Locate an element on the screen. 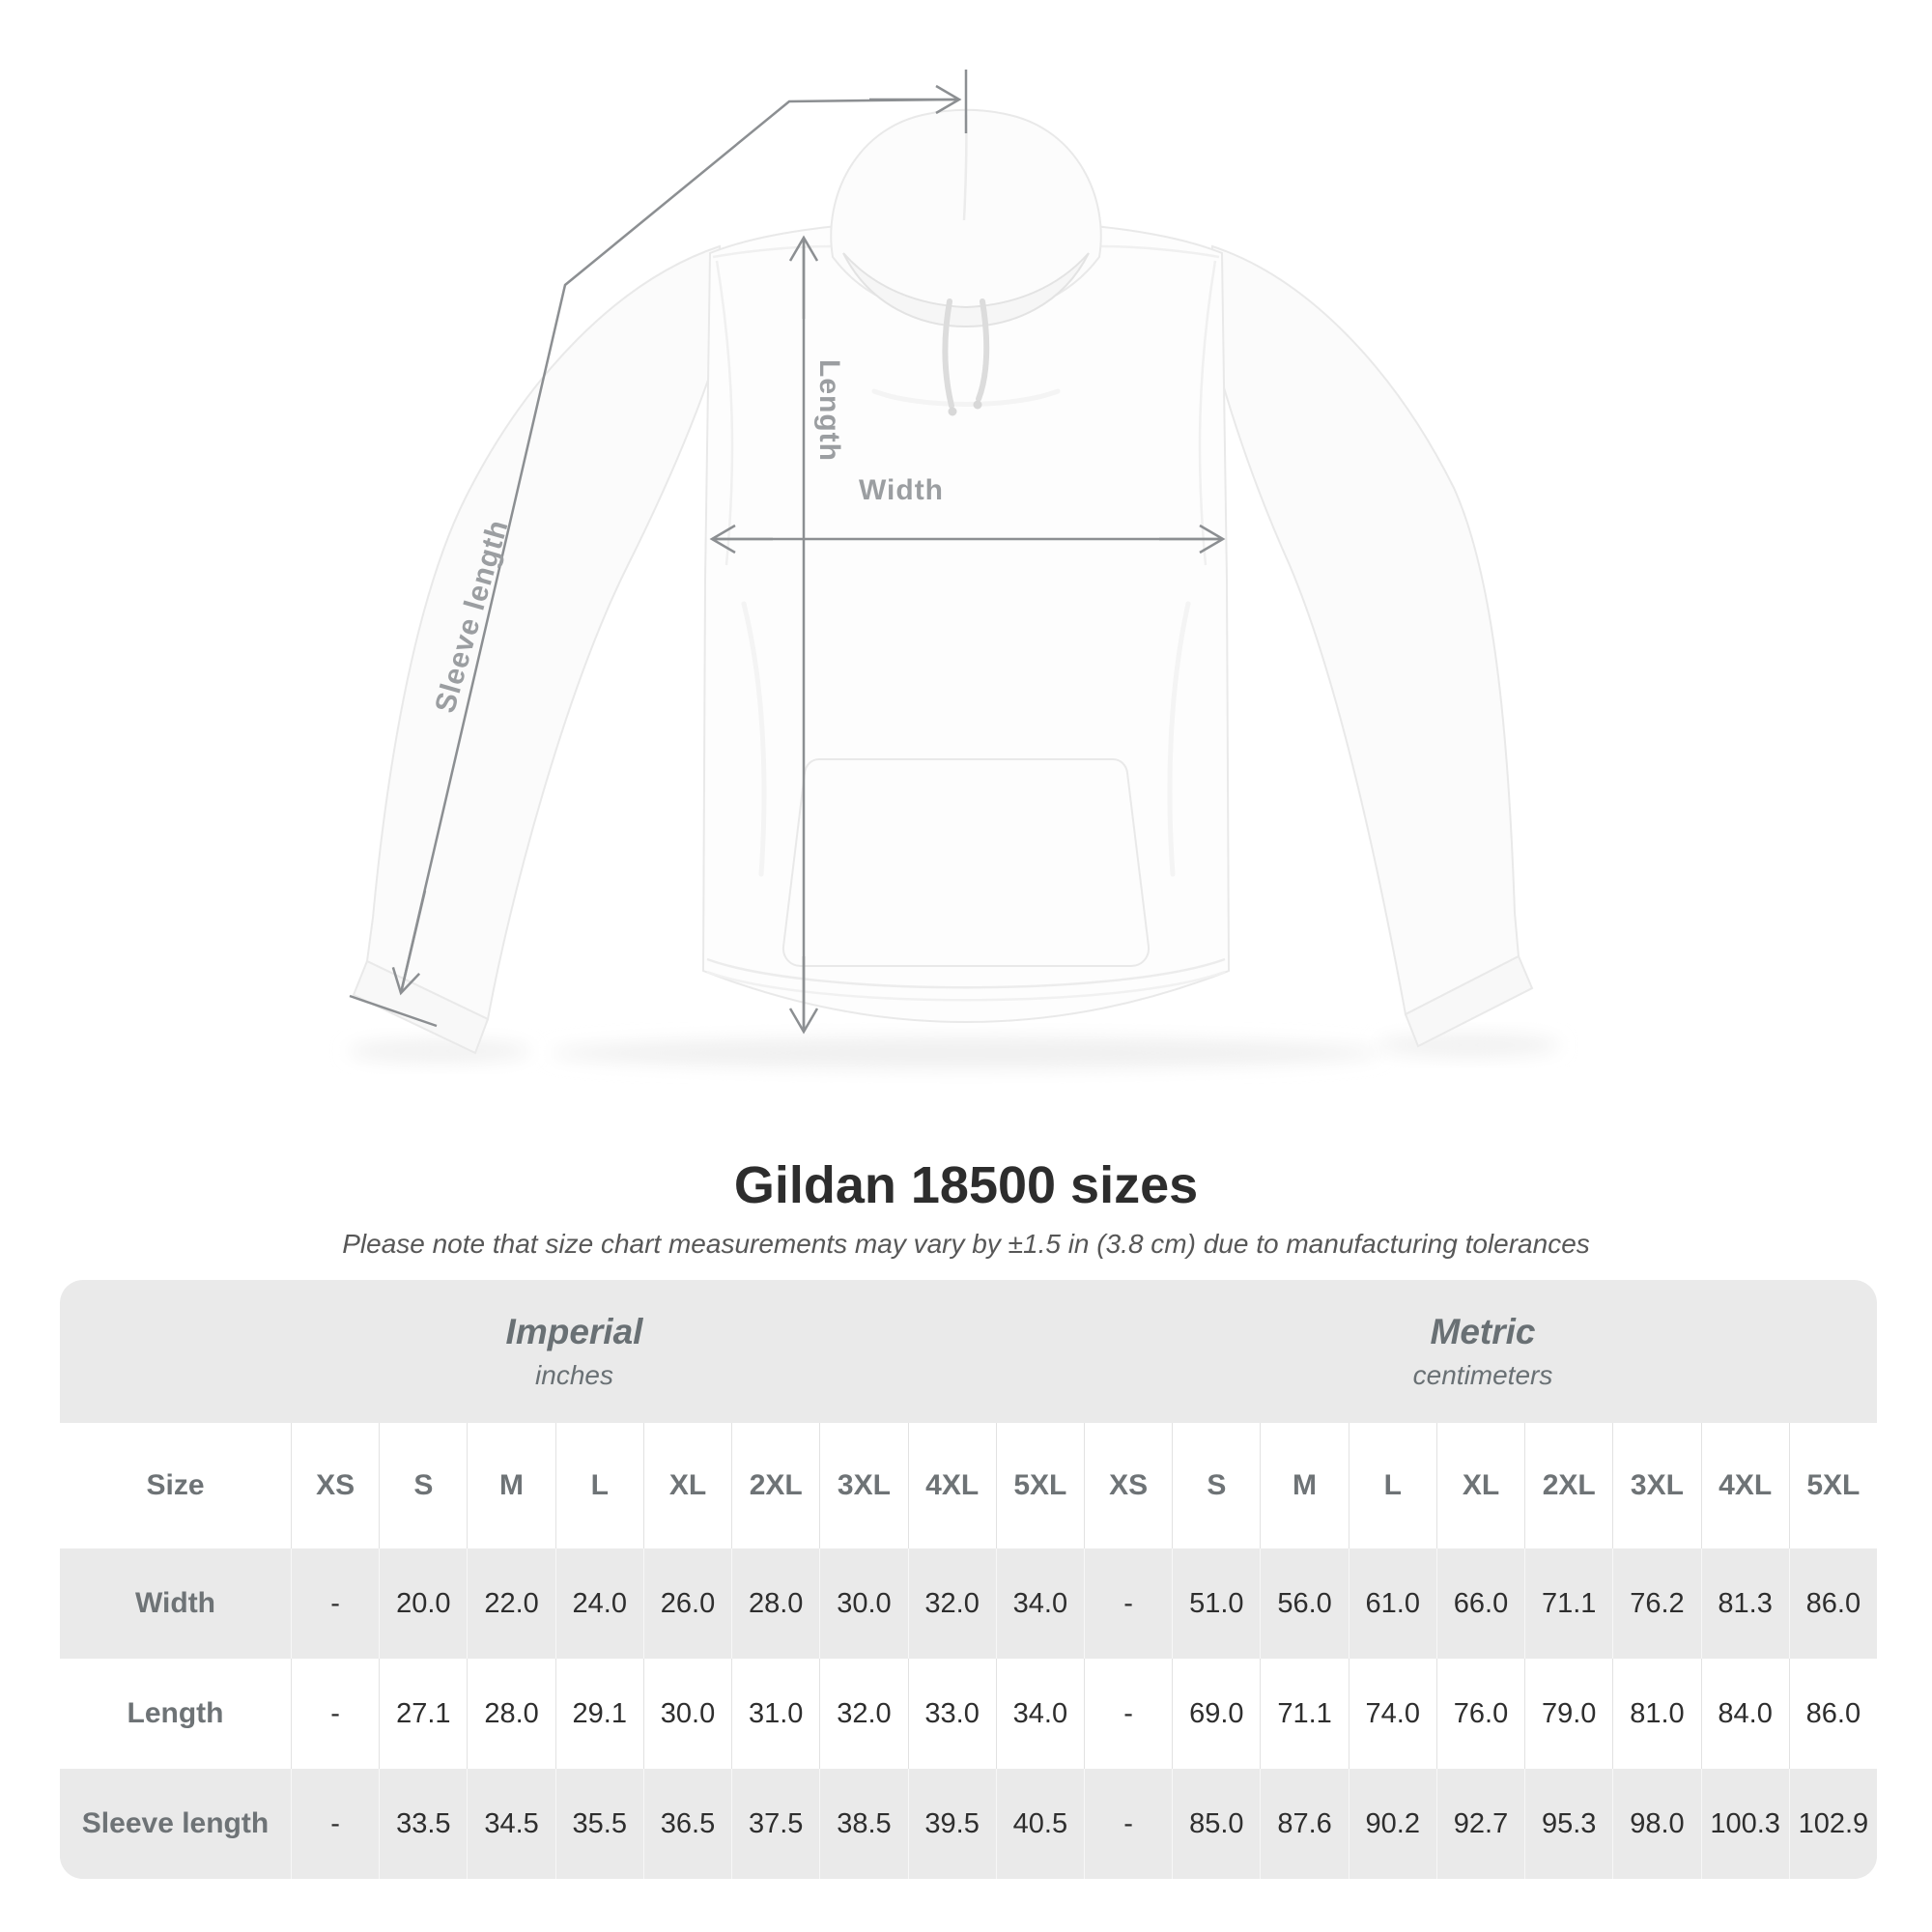 The width and height of the screenshot is (1932, 1932). metric-label: Metric is located at coordinates (1483, 1331).